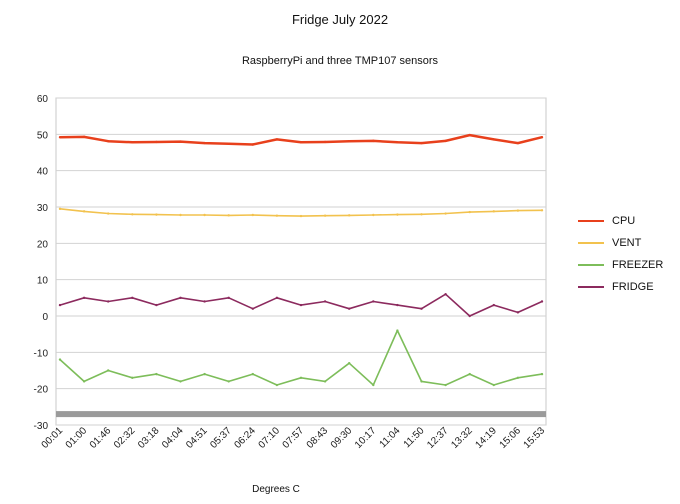 This screenshot has width=680, height=504. What do you see at coordinates (627, 243) in the screenshot?
I see `legend-label: VENT` at bounding box center [627, 243].